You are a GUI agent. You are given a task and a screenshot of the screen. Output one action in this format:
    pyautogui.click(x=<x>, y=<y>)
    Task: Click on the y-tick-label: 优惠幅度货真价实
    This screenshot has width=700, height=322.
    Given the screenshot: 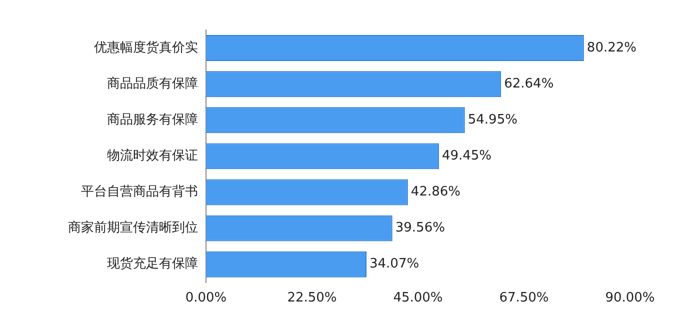 What is the action you would take?
    pyautogui.click(x=146, y=47)
    